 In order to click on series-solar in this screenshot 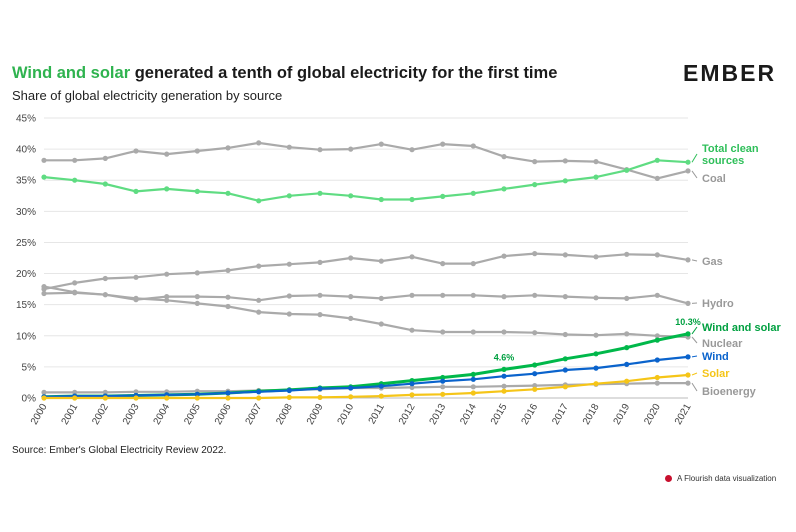, I will do `click(366, 386)`.